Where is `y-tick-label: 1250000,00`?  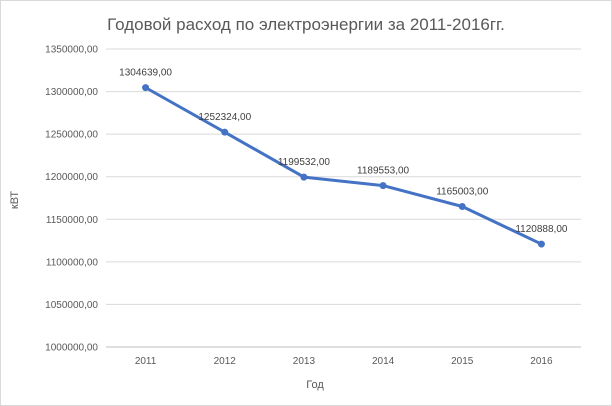 y-tick-label: 1250000,00 is located at coordinates (71, 135).